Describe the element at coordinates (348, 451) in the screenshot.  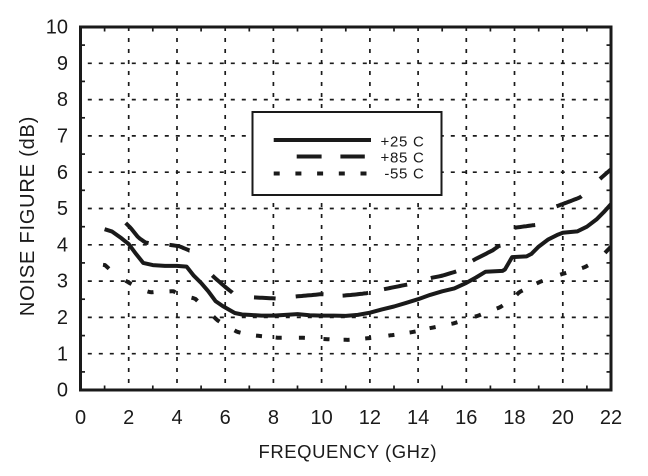
I see `svg-text: FREQUENCY (GHz)` at that location.